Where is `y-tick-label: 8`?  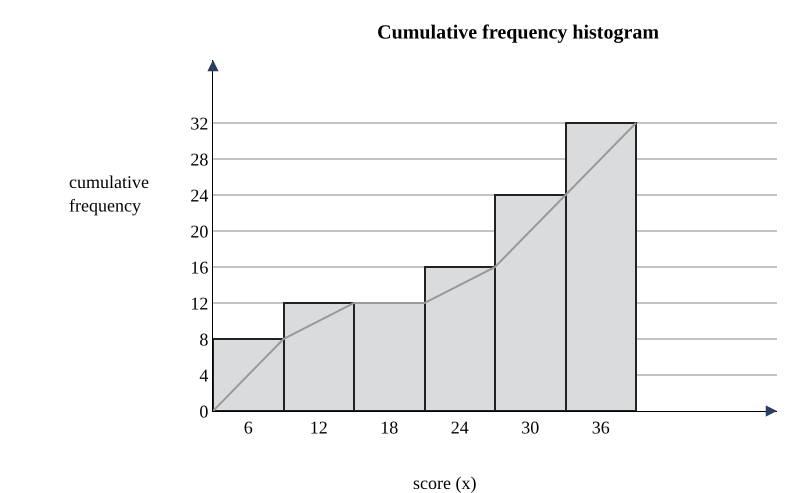 y-tick-label: 8 is located at coordinates (203, 339).